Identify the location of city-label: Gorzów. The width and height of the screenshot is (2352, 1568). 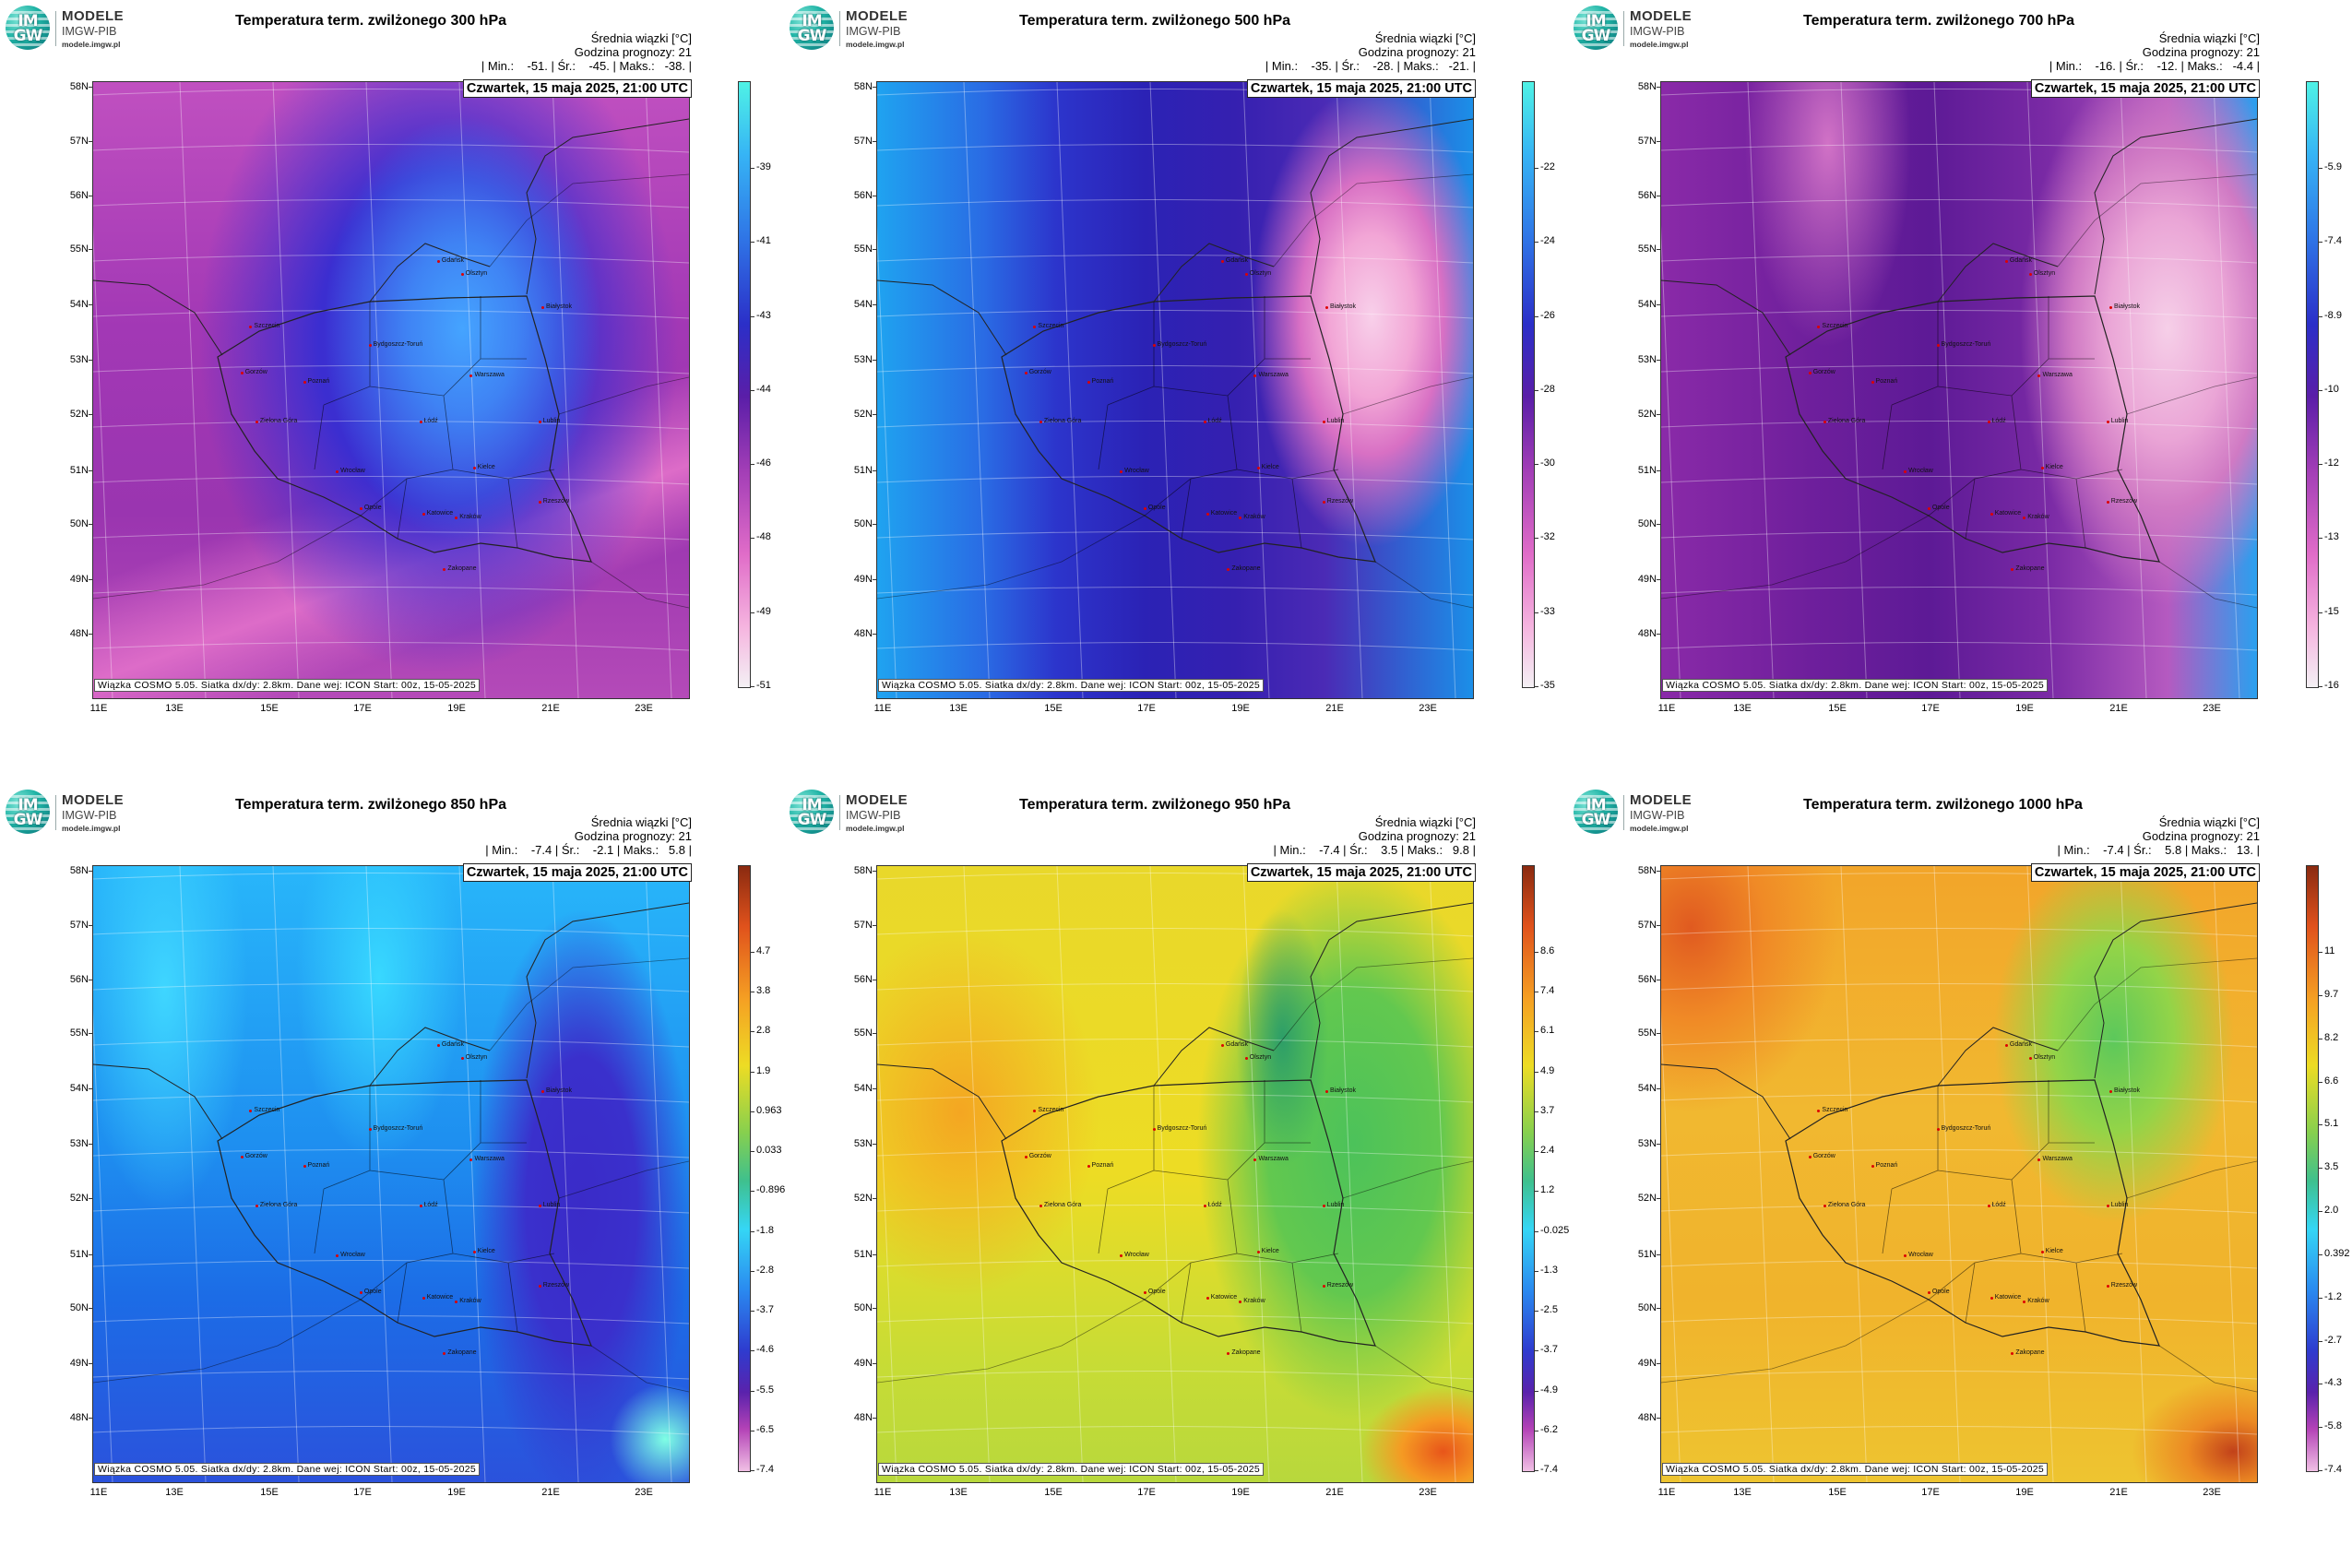
(253, 371).